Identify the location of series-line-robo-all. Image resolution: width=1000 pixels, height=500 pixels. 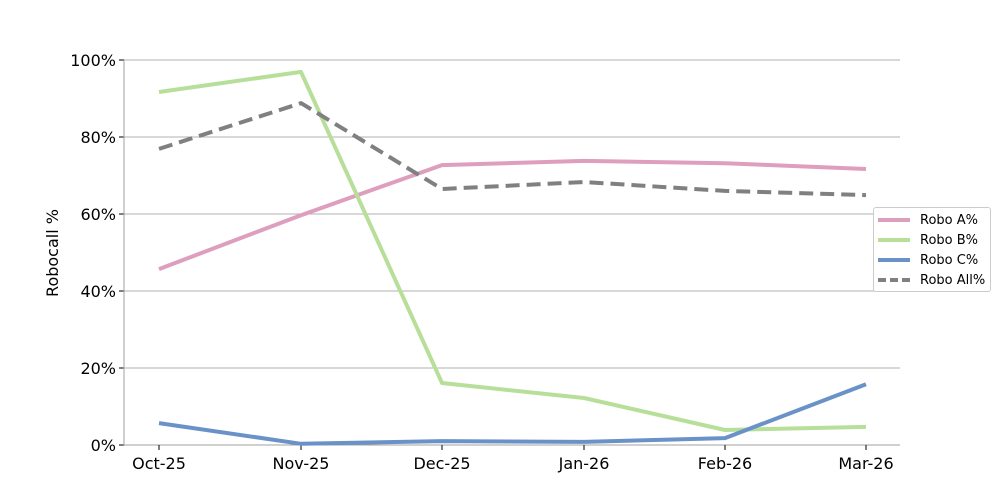
(512, 149).